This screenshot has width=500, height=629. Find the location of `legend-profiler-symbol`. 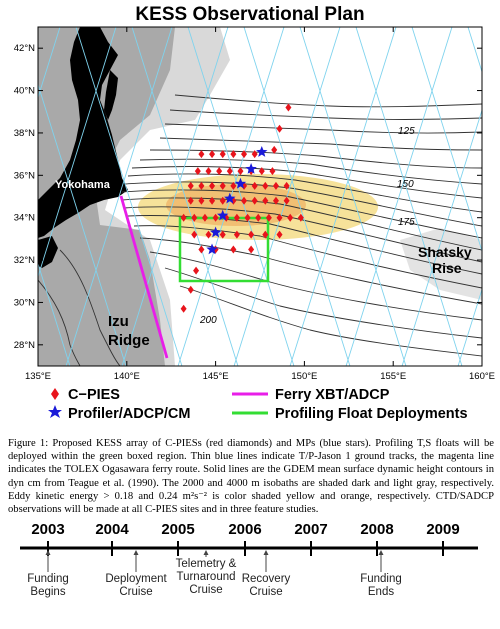

legend-profiler-symbol is located at coordinates (55, 411).